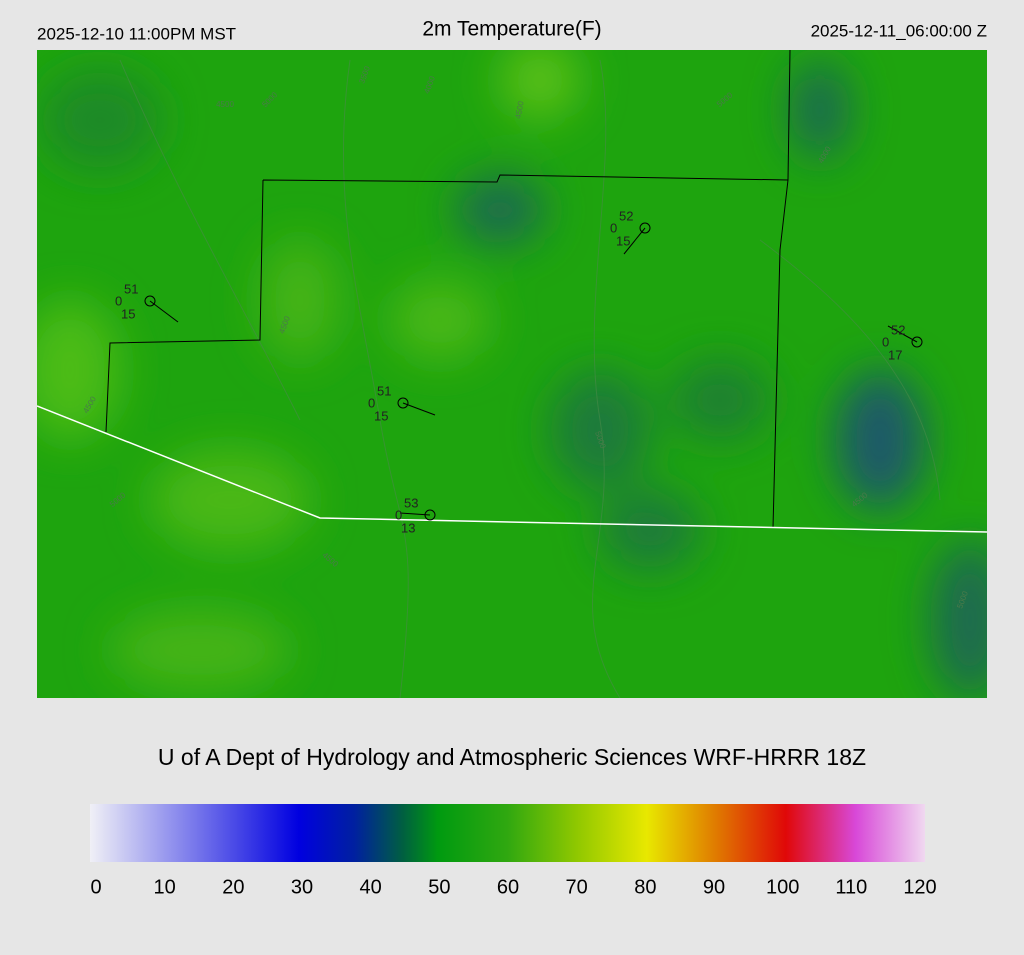 This screenshot has width=1024, height=955. I want to click on map-title: 2m Temperature(F), so click(511, 29).